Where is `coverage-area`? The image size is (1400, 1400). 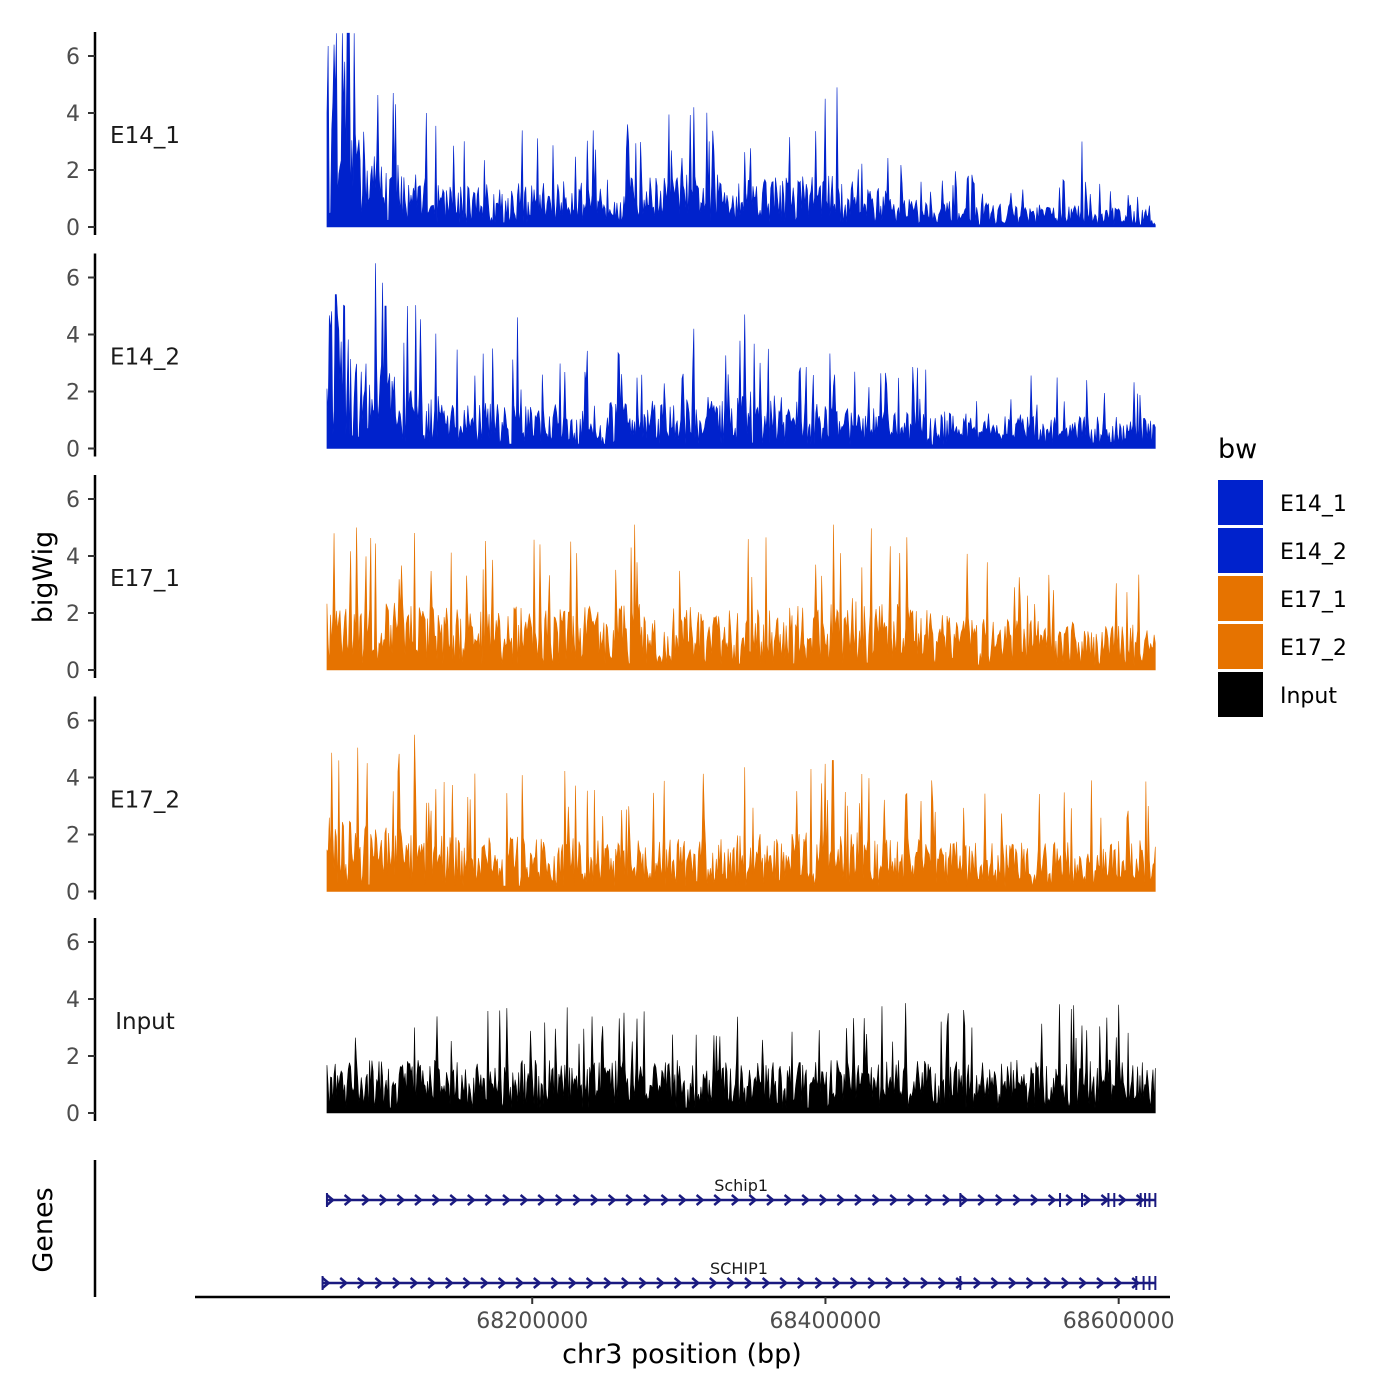 coverage-area is located at coordinates (741, 1058).